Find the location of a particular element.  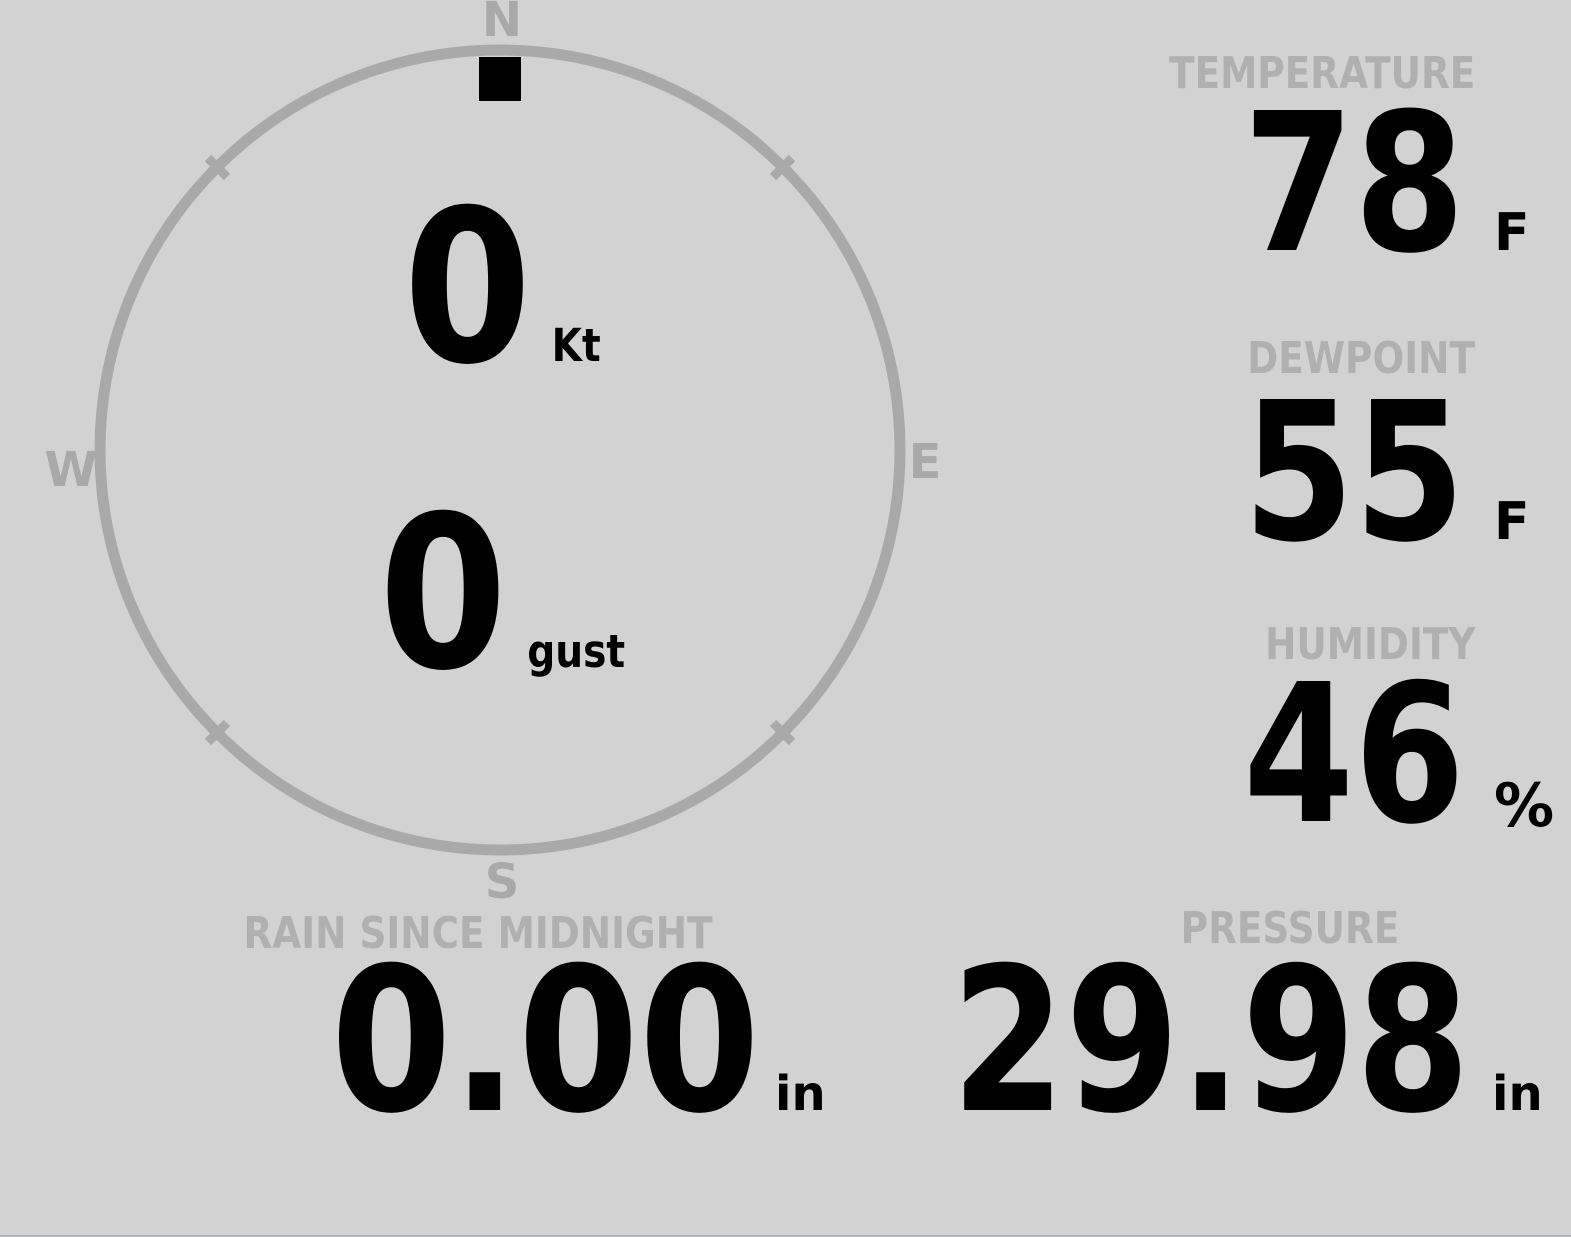

wind-speed-unit: Kt is located at coordinates (576, 345).